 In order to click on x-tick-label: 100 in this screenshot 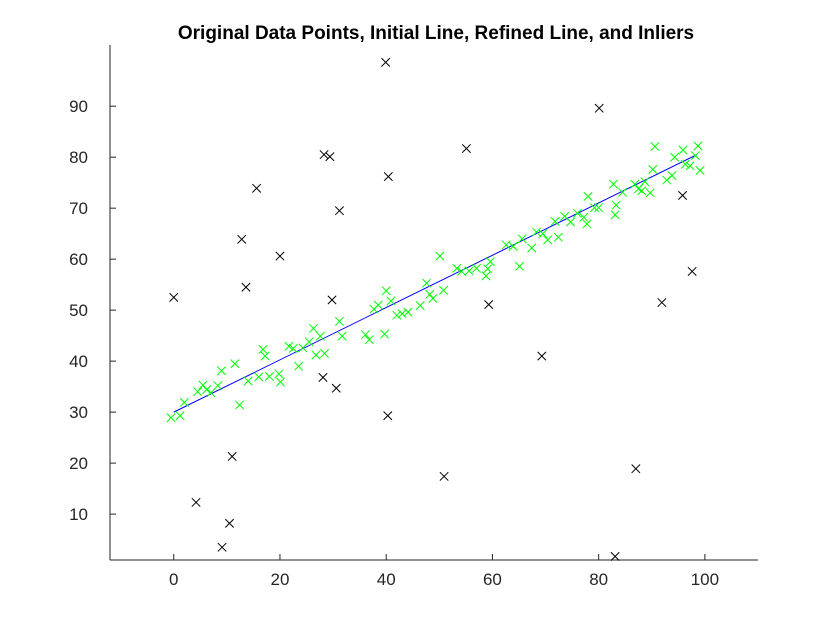, I will do `click(705, 579)`.